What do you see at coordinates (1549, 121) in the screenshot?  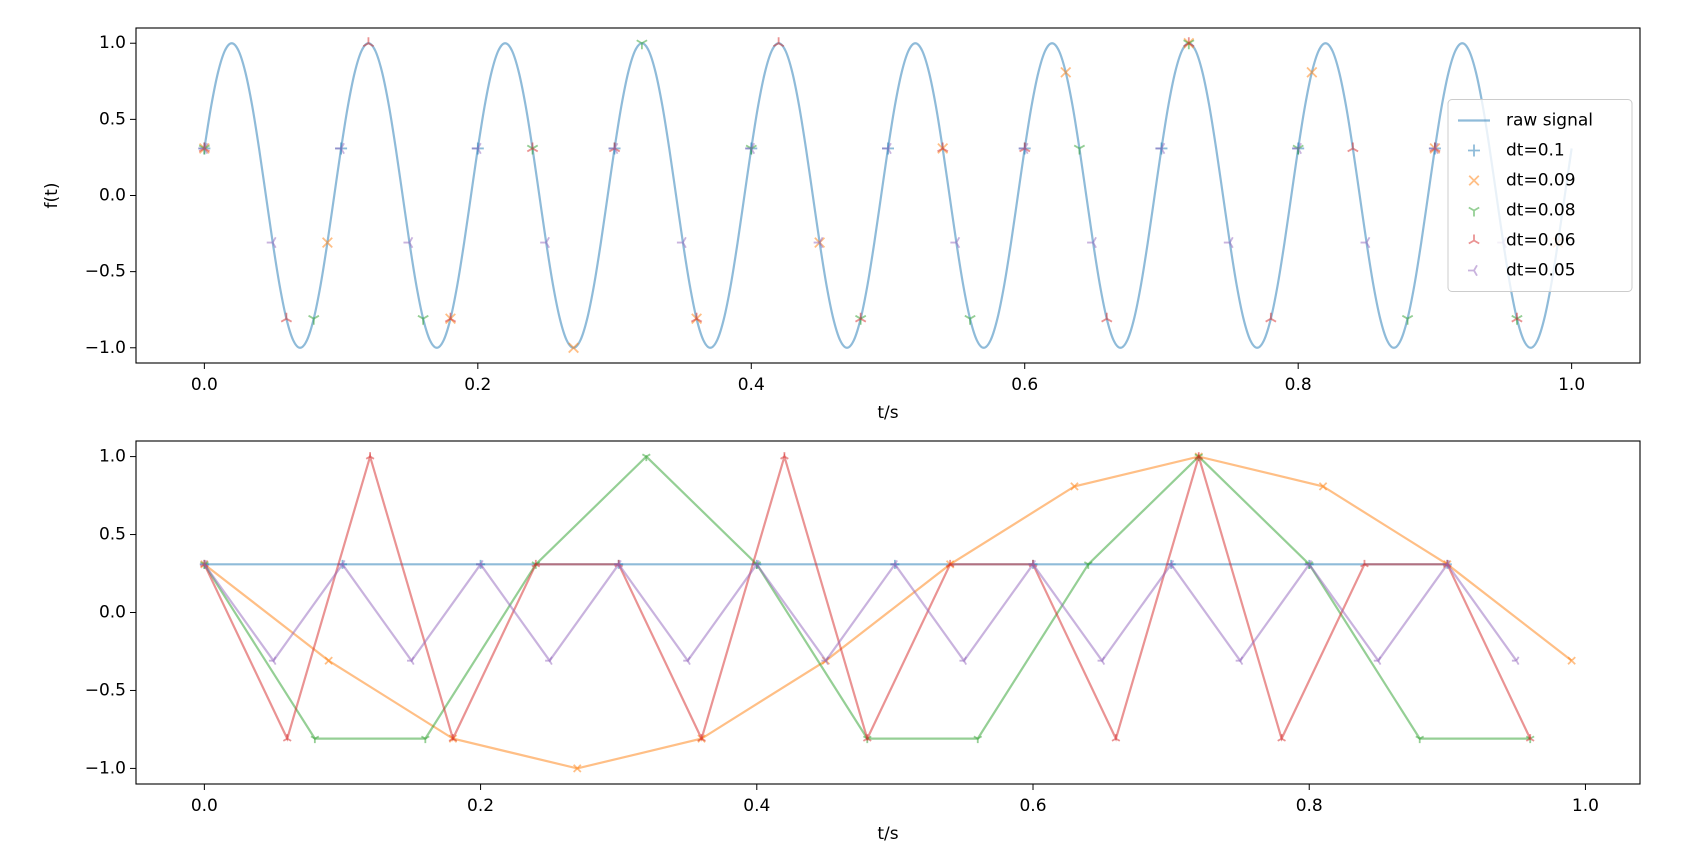 I see `legend-label: raw signal` at bounding box center [1549, 121].